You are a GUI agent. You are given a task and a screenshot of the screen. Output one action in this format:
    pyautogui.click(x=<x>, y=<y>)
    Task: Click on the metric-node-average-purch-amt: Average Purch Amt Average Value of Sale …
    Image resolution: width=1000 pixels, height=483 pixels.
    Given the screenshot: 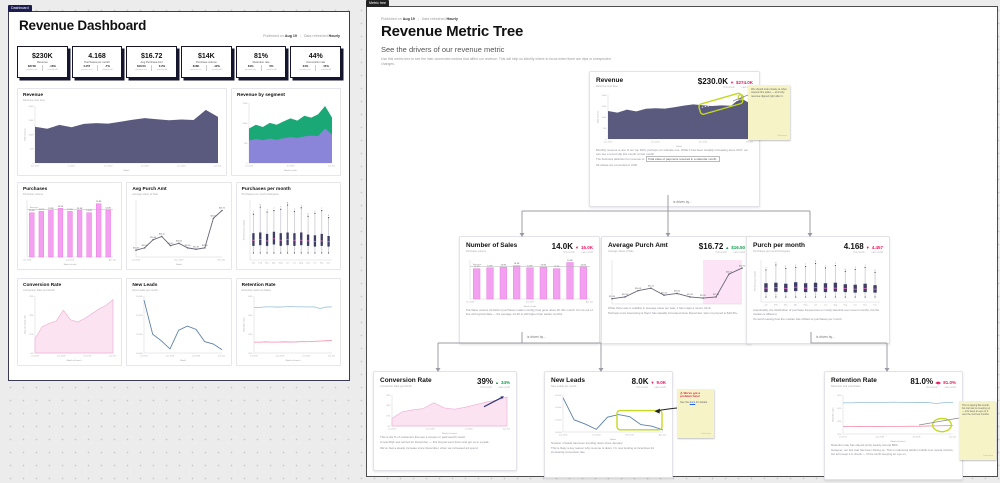 What is the action you would take?
    pyautogui.click(x=676, y=290)
    